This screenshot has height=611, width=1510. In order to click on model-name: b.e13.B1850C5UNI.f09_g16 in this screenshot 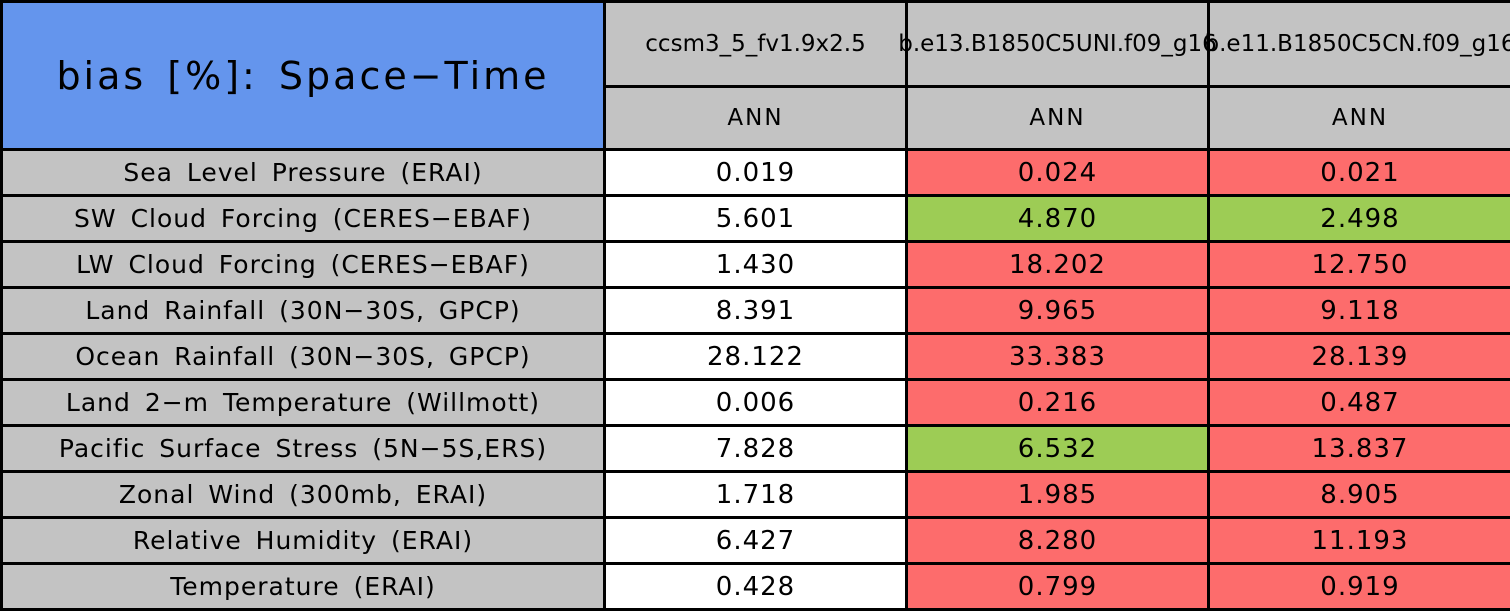, I will do `click(1057, 44)`.